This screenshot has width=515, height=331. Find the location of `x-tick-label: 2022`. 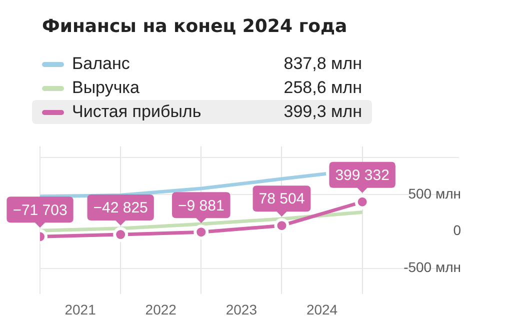

x-tick-label: 2022 is located at coordinates (161, 309).